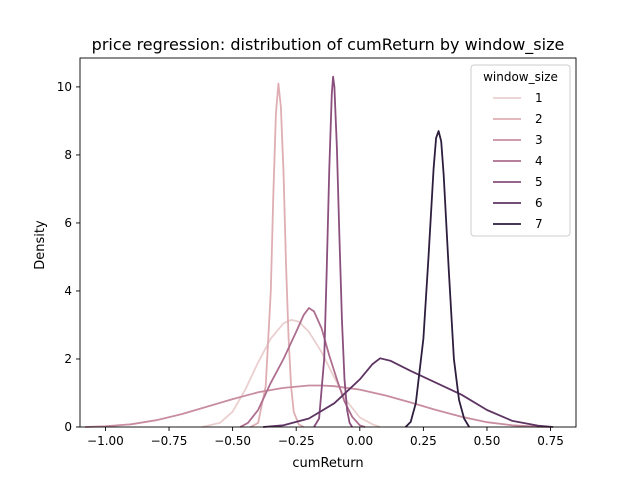  What do you see at coordinates (64, 87) in the screenshot?
I see `y-tick-label: 10` at bounding box center [64, 87].